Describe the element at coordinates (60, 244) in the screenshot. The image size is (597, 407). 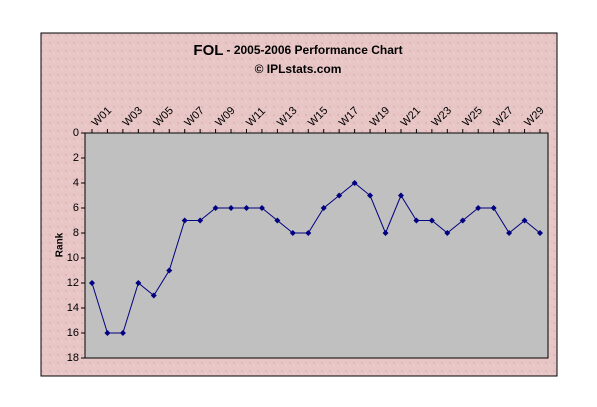
I see `y-axis-label: Rank` at that location.